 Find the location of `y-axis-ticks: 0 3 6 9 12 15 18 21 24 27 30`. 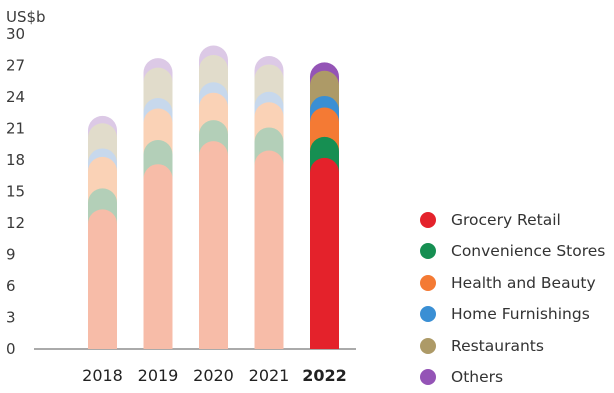

y-axis-ticks: 0 3 6 9 12 15 18 21 24 27 30 is located at coordinates (15, 191).